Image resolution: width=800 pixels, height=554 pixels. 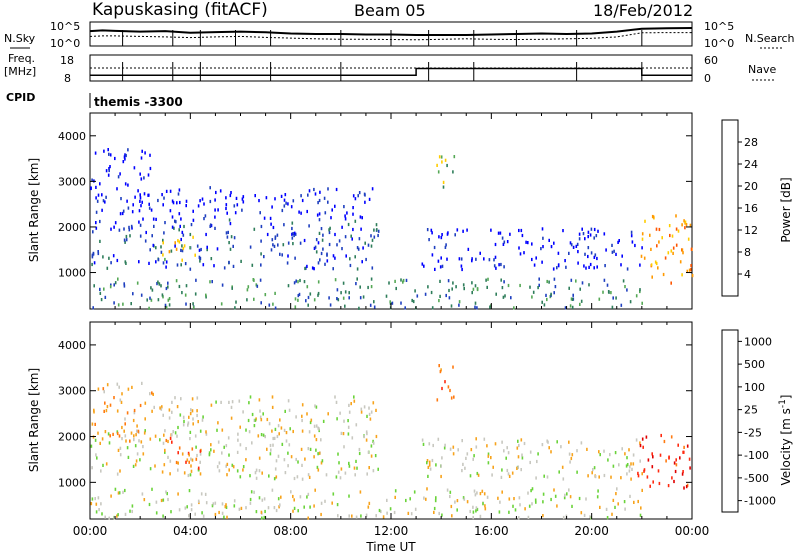 What do you see at coordinates (751, 186) in the screenshot?
I see `colorbar-tick-label: 20` at bounding box center [751, 186].